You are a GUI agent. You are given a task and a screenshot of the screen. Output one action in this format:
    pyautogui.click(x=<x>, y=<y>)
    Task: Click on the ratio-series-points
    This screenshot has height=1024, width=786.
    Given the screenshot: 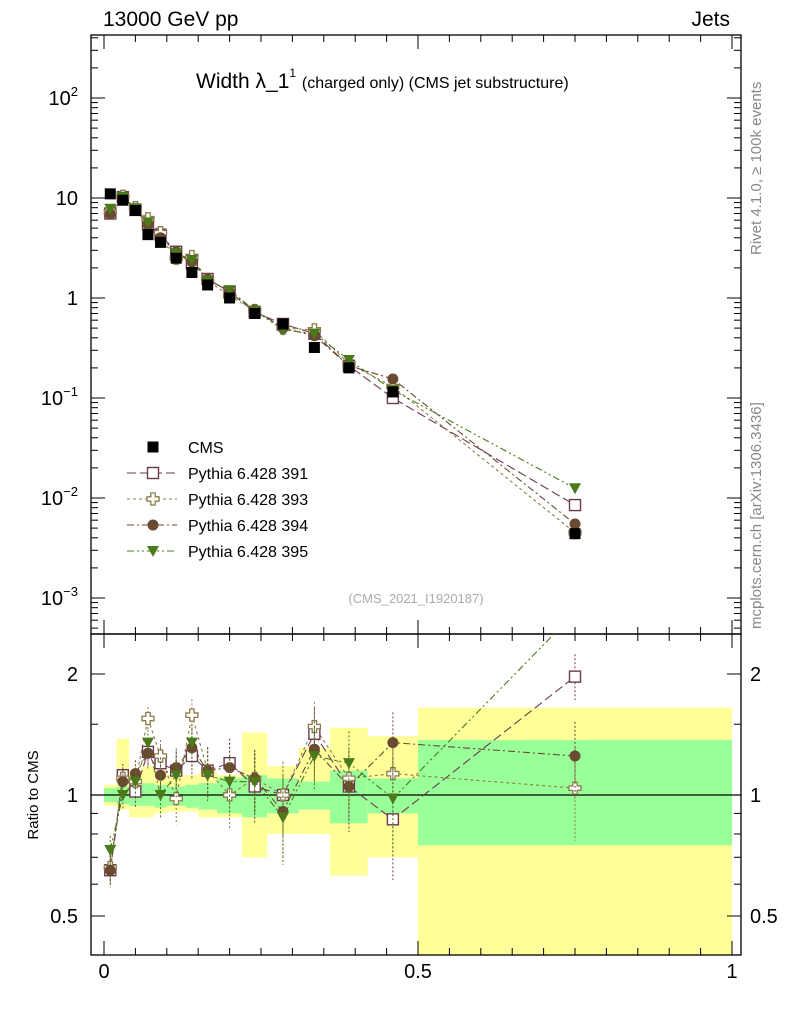 What is the action you would take?
    pyautogui.click(x=342, y=771)
    